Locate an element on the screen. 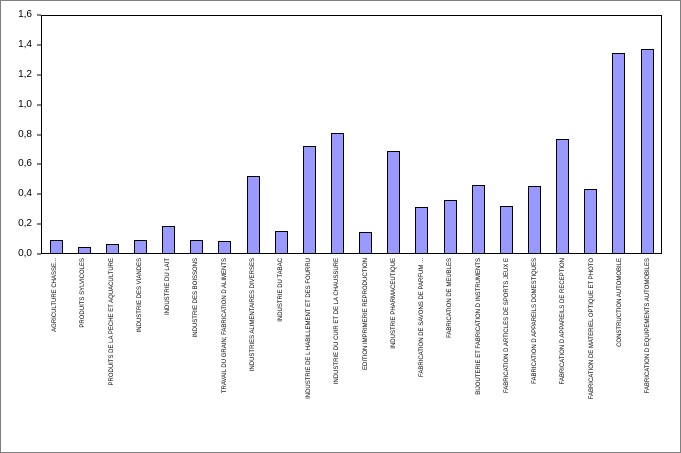 The height and width of the screenshot is (453, 681). x-axis-label: INDUSTRIE DU LAIT is located at coordinates (168, 287).